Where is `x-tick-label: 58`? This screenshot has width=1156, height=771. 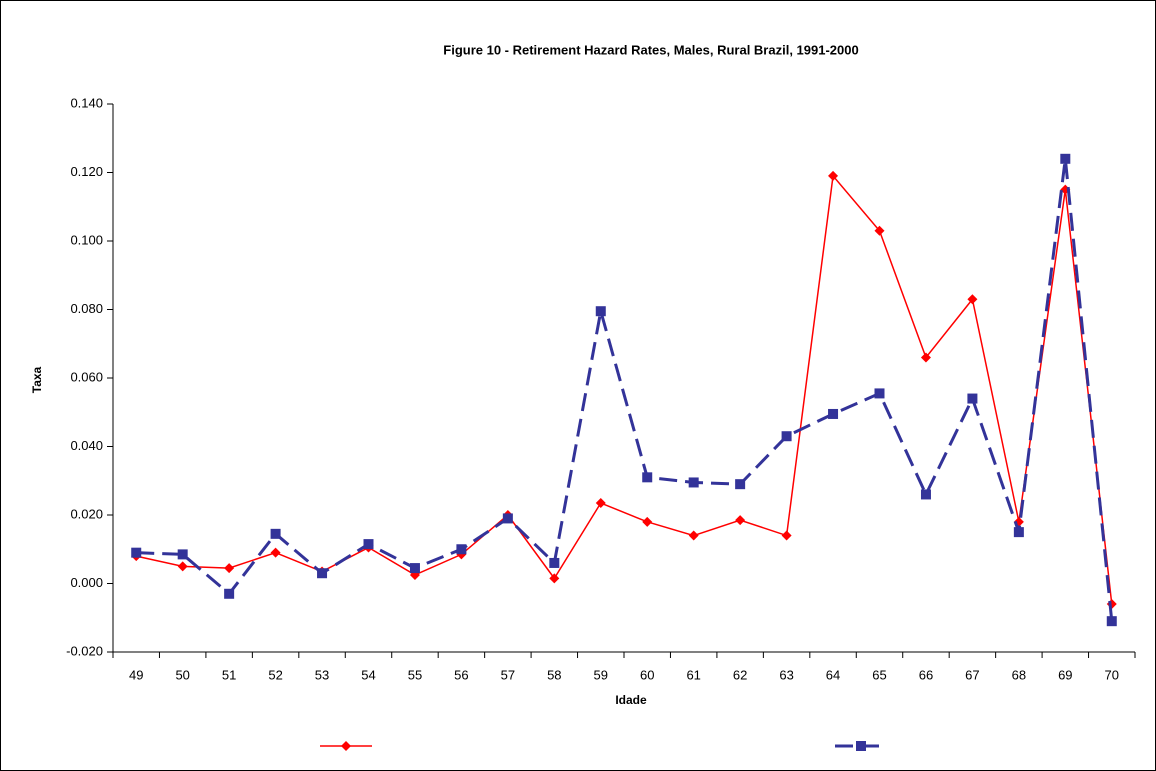 x-tick-label: 58 is located at coordinates (554, 674).